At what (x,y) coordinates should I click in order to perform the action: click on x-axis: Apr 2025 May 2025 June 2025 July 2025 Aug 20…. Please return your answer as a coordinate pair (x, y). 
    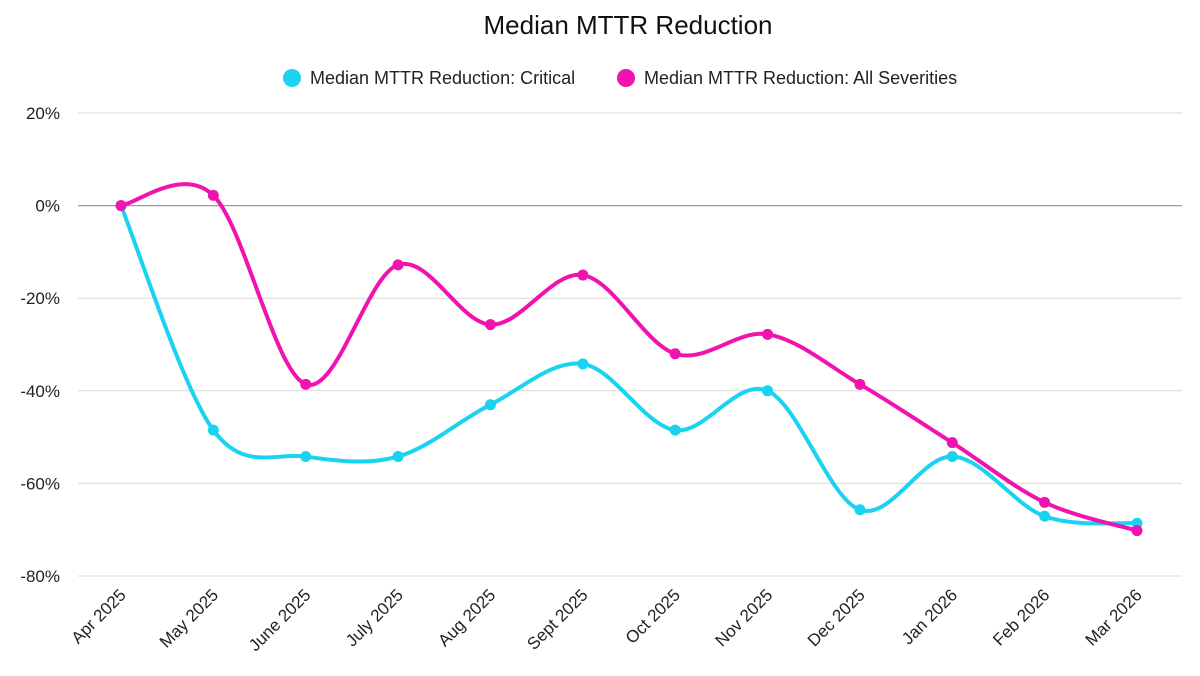
    Looking at the image, I should click on (607, 620).